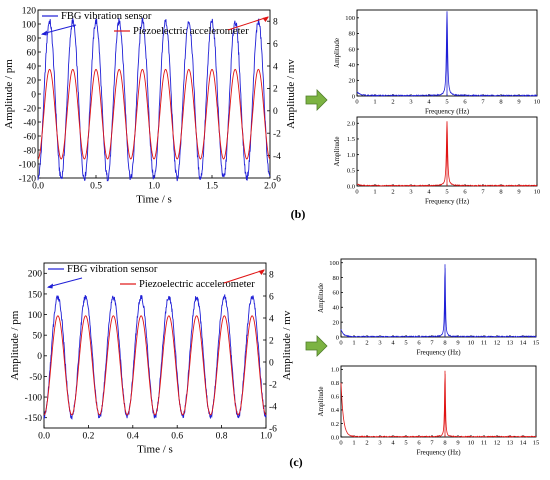 This screenshot has height=480, width=550. What do you see at coordinates (483, 102) in the screenshot?
I see `x-tick-label: 7` at bounding box center [483, 102].